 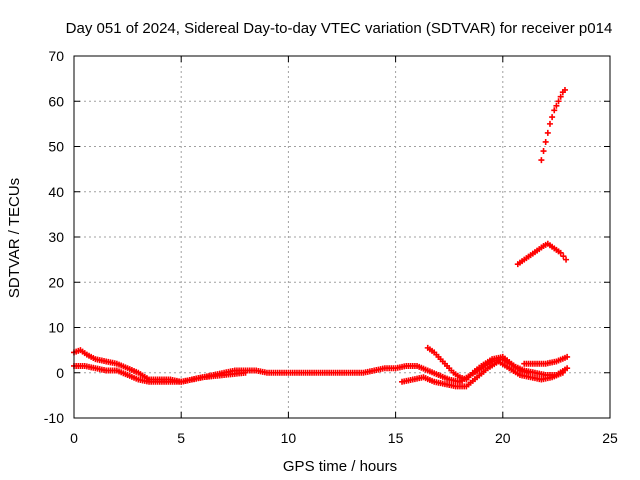 What do you see at coordinates (610, 438) in the screenshot?
I see `x-tick-label: 25` at bounding box center [610, 438].